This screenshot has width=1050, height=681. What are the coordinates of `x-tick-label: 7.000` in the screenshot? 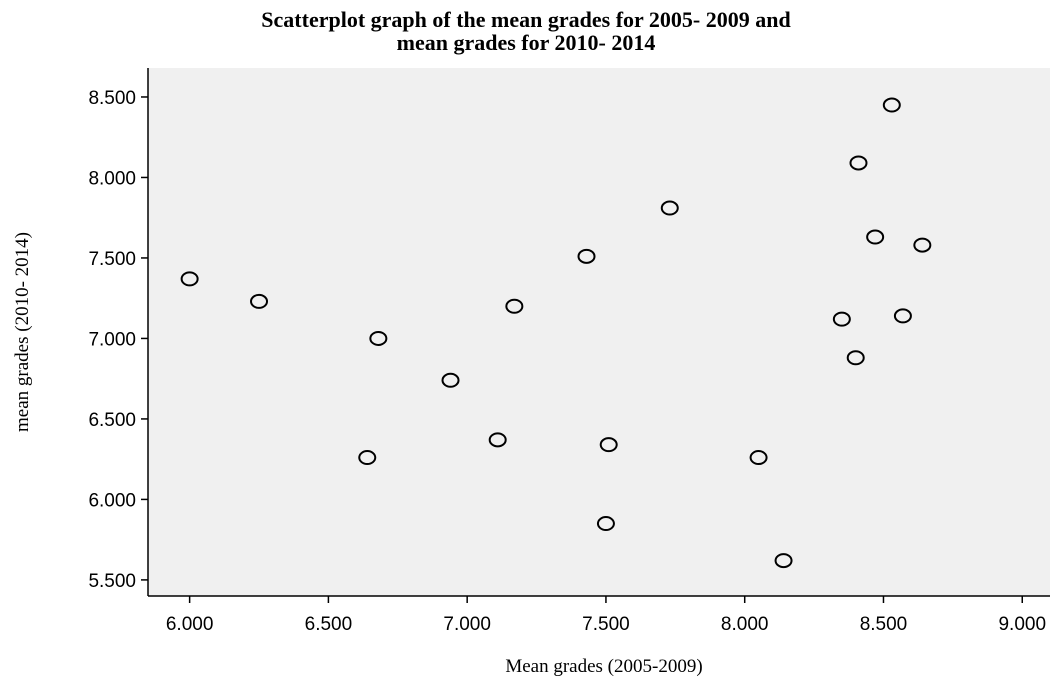 It's located at (467, 624).